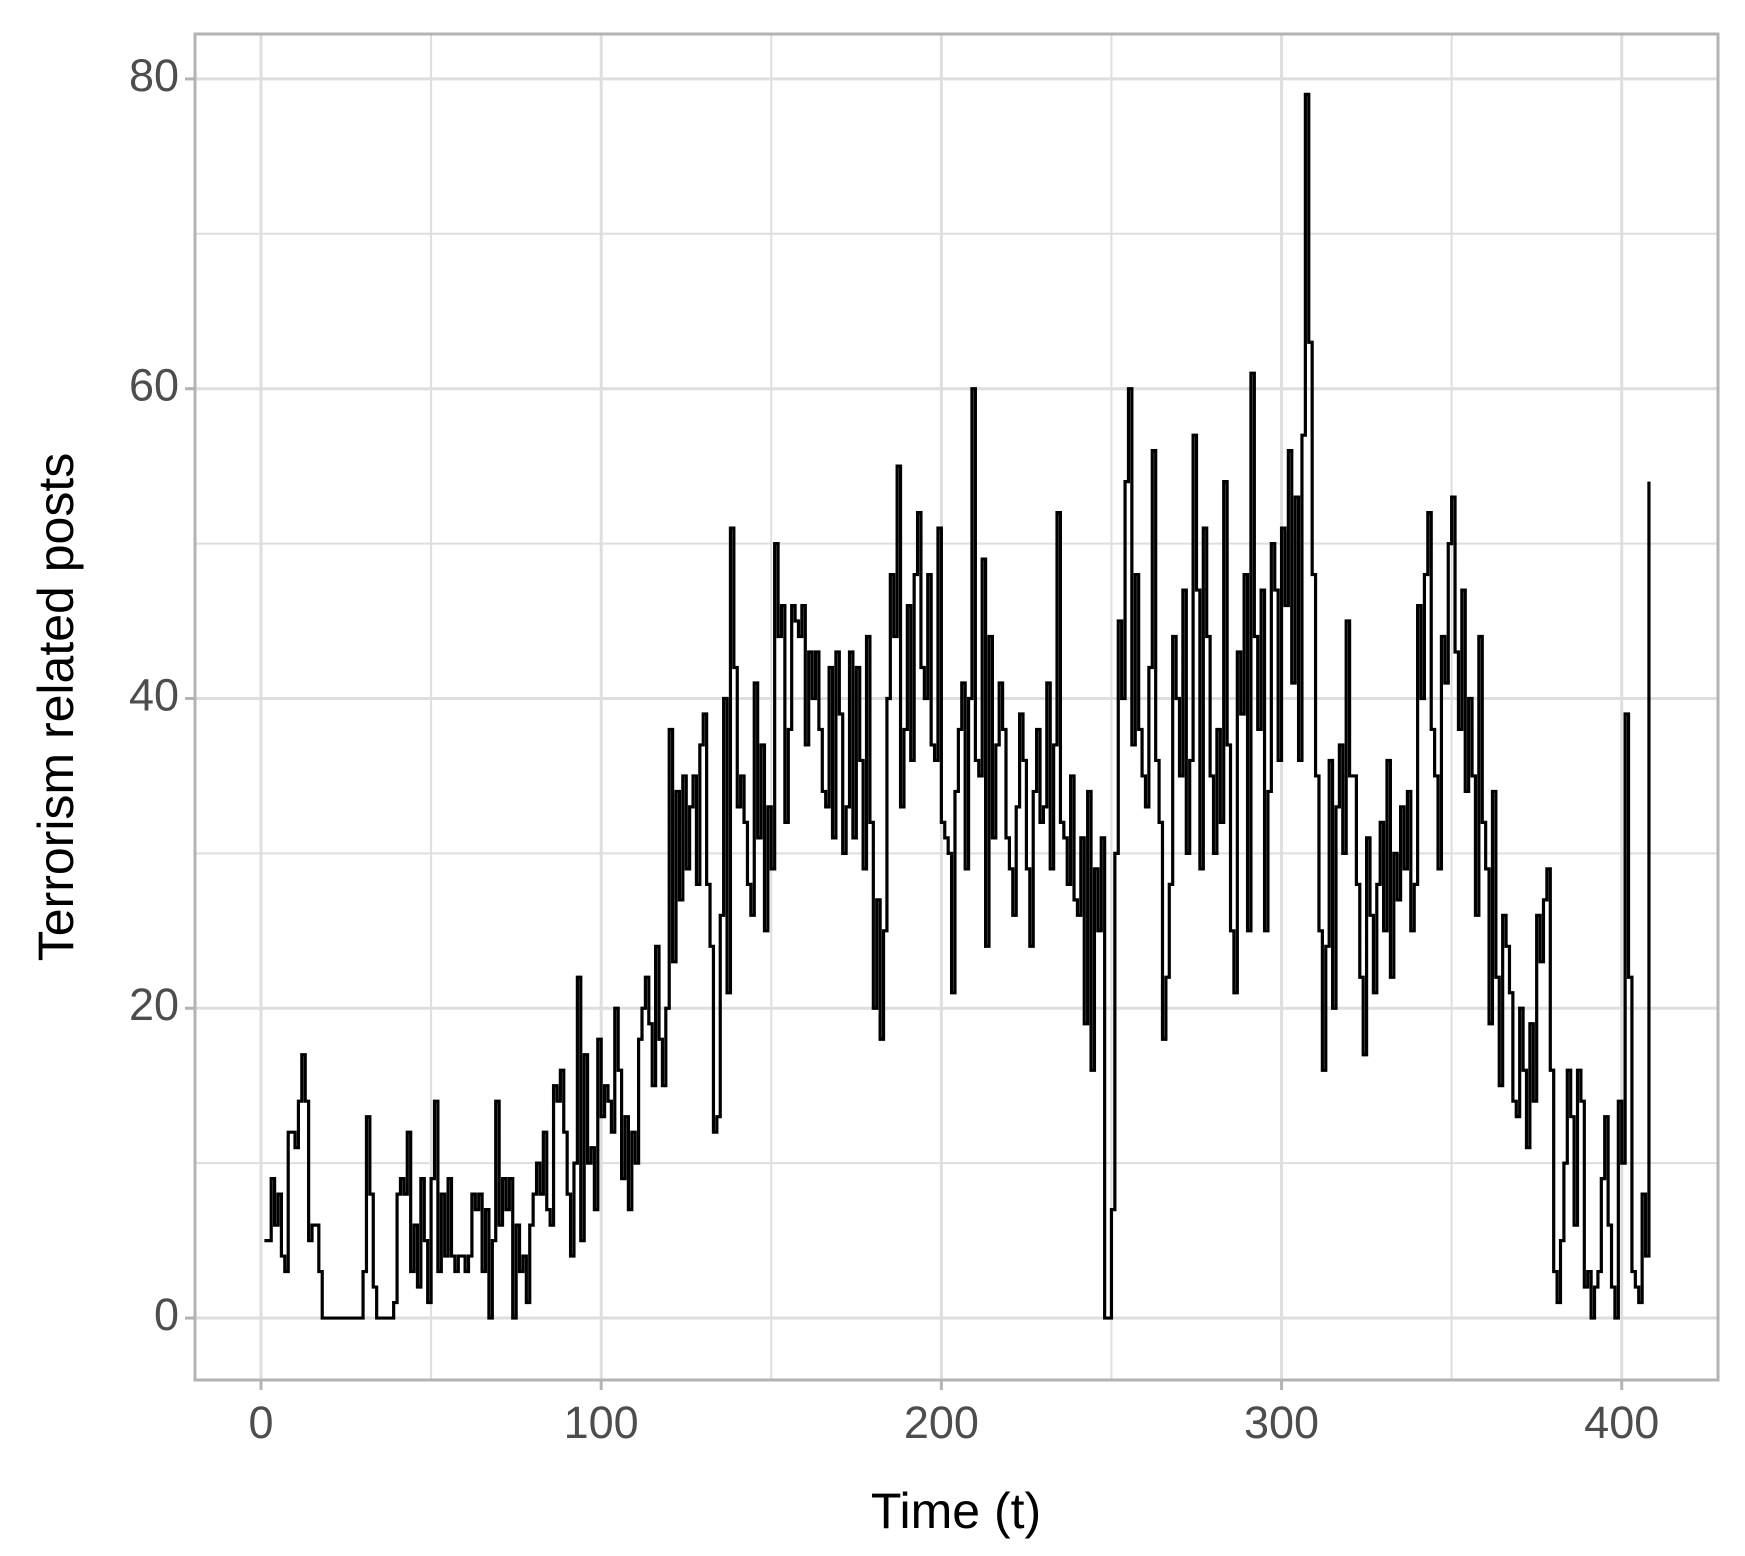 Image resolution: width=1745 pixels, height=1556 pixels. Describe the element at coordinates (154, 1004) in the screenshot. I see `y-tick-label: 20` at that location.